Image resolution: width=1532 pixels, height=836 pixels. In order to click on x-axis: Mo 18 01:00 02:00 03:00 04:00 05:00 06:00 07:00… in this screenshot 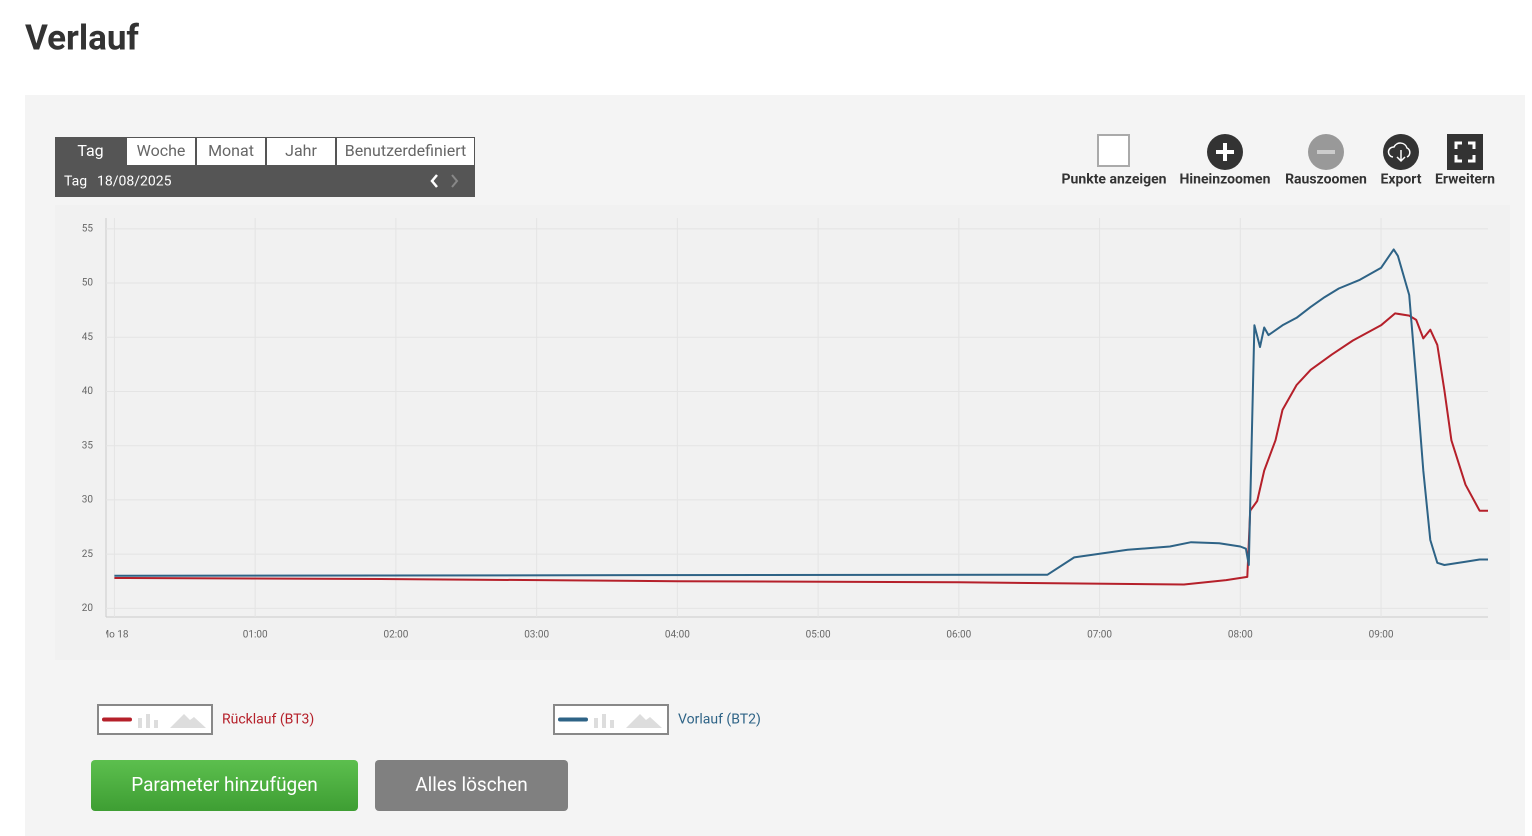, I will do `click(747, 635)`.